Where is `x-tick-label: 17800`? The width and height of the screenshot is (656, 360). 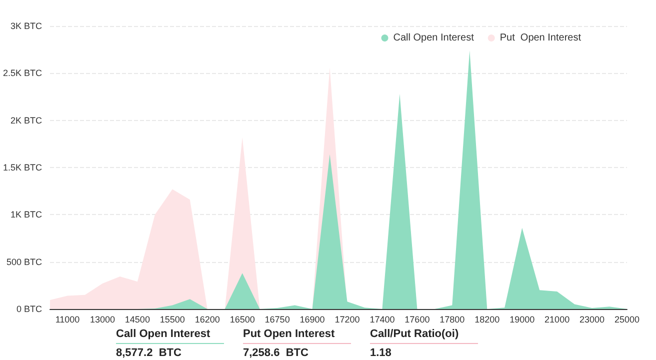
x-tick-label: 17800 is located at coordinates (452, 319).